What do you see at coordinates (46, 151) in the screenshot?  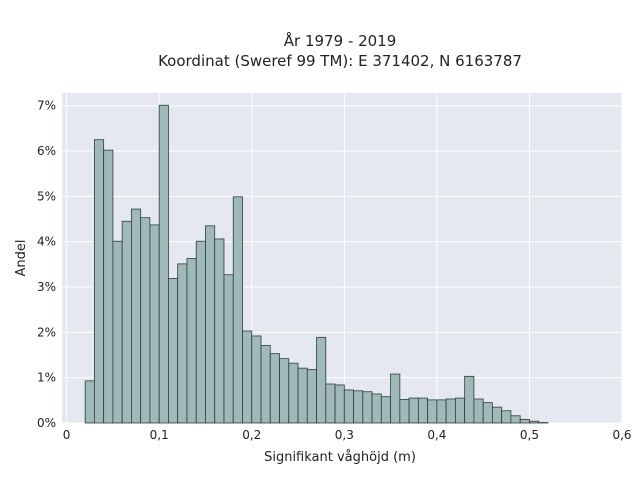 I see `y-tick-label: 6%` at bounding box center [46, 151].